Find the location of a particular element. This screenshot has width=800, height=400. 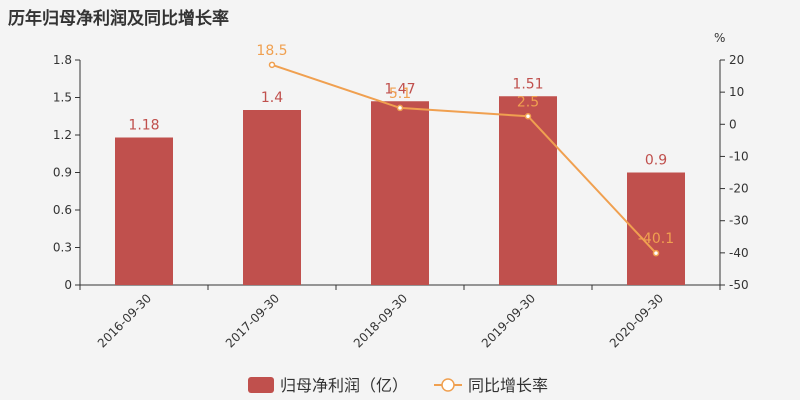

y-left-tick-label: 0.3 is located at coordinates (62, 248).